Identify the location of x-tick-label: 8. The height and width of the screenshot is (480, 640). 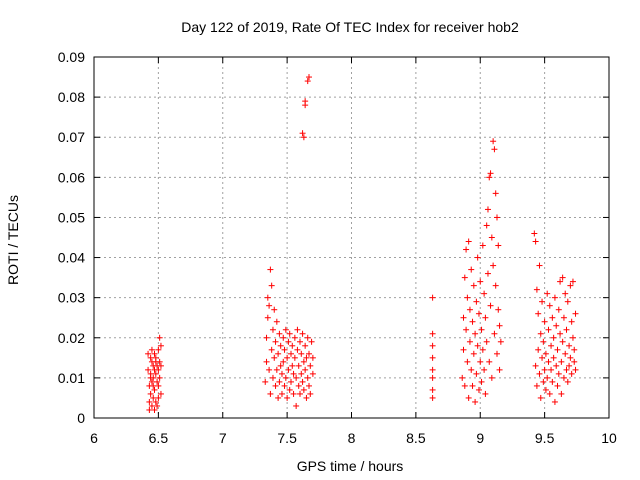
(352, 438).